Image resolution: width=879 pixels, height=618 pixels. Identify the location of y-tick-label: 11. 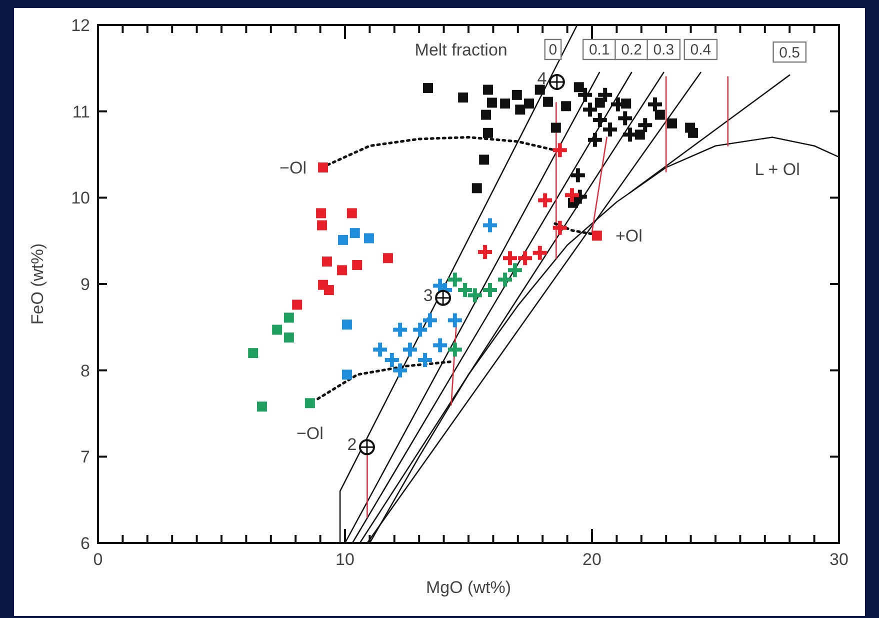
(81, 112).